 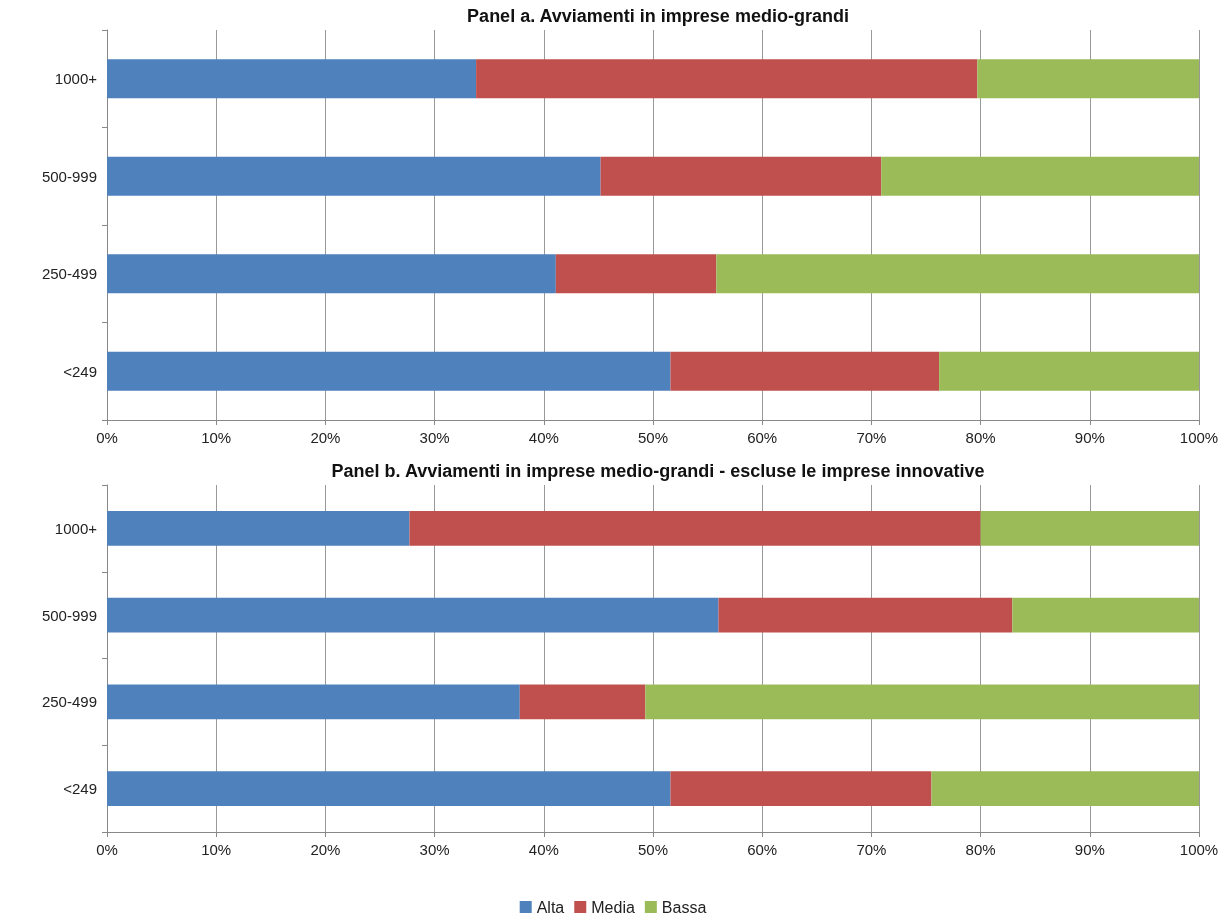 What do you see at coordinates (684, 907) in the screenshot?
I see `legend-label: Bassa` at bounding box center [684, 907].